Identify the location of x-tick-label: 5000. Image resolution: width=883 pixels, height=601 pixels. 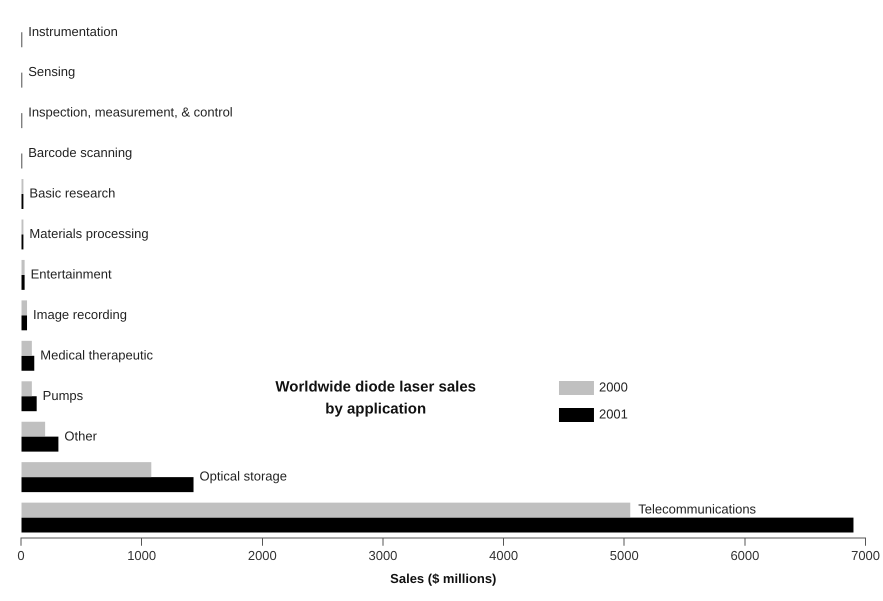
(624, 556).